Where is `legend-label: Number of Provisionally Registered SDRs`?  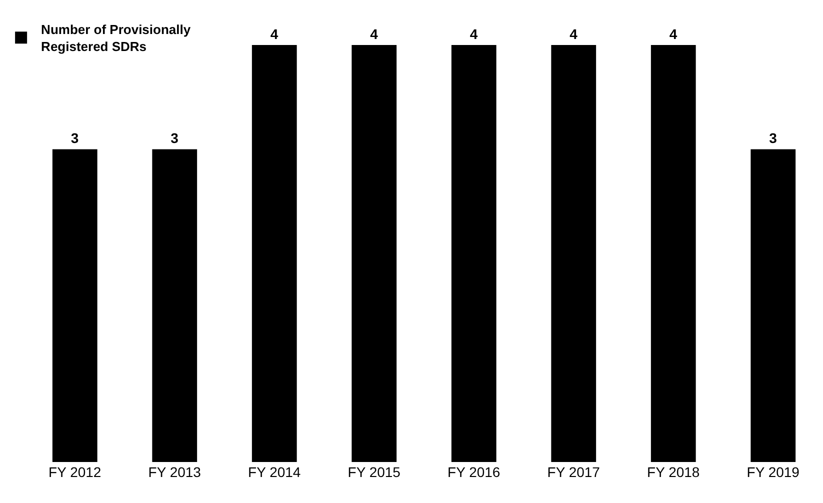 legend-label: Number of Provisionally Registered SDRs is located at coordinates (116, 38).